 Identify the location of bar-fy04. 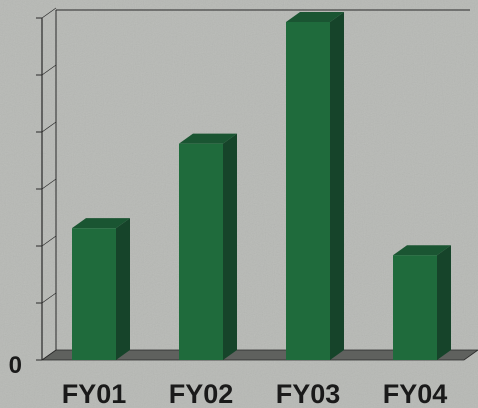
(422, 302).